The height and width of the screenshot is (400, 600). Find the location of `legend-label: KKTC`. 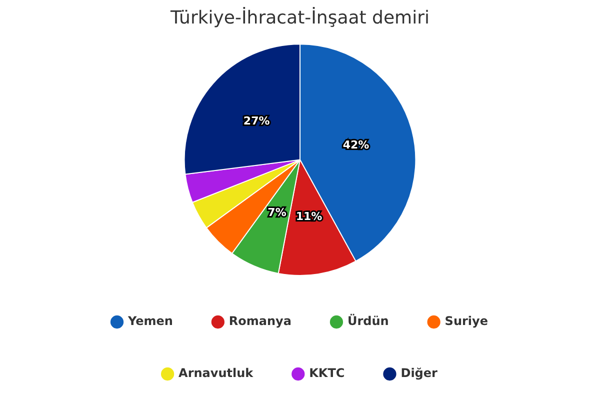

legend-label: KKTC is located at coordinates (327, 373).